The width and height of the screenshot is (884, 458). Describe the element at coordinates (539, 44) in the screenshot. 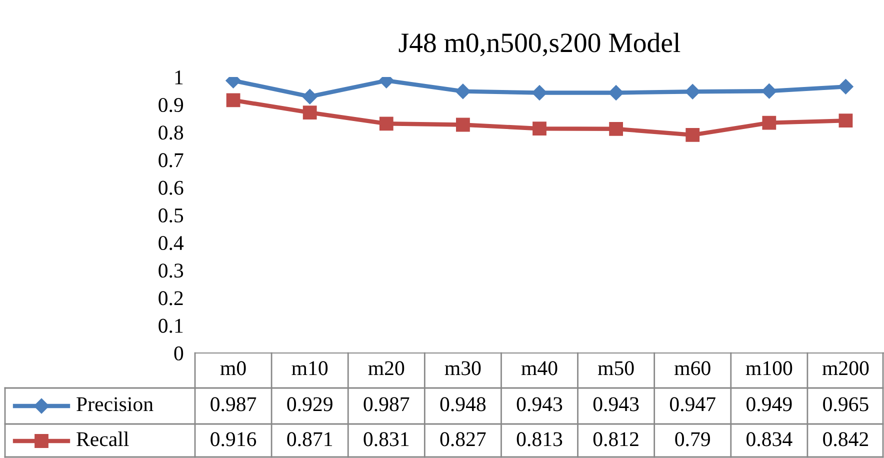

I see `chart-title: J48 m0,n500,s200 Model` at that location.